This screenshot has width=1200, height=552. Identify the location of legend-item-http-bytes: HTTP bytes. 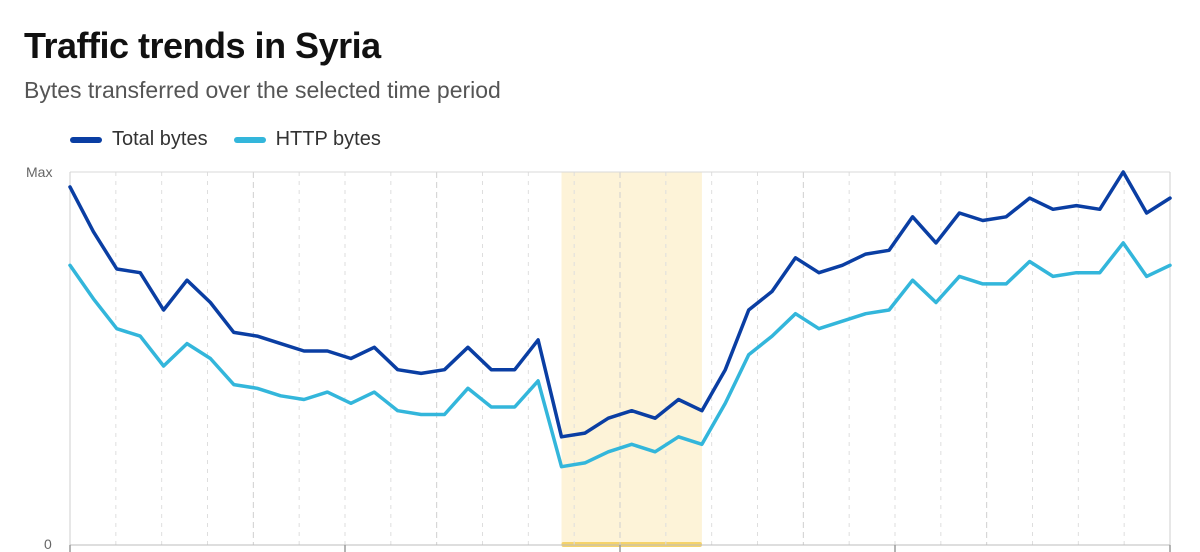
(307, 139).